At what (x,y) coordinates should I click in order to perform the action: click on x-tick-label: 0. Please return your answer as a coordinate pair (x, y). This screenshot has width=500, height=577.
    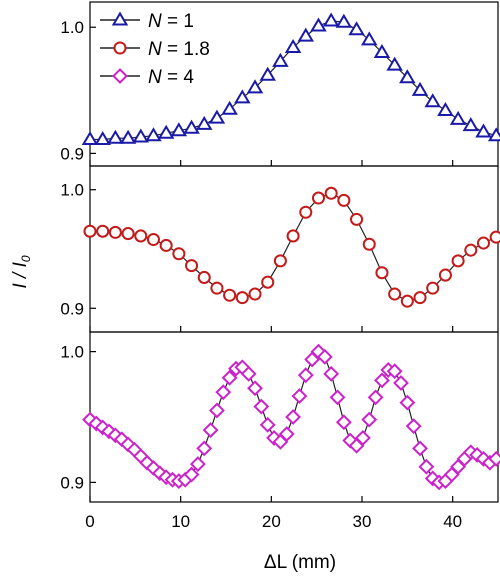
    Looking at the image, I should click on (89, 521).